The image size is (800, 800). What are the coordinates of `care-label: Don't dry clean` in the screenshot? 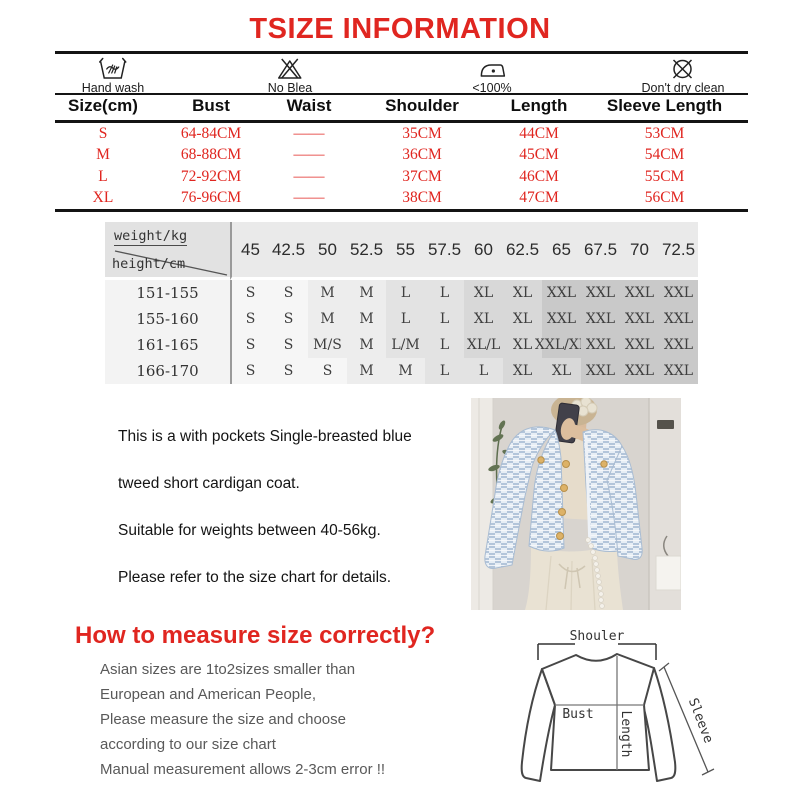 It's located at (683, 88).